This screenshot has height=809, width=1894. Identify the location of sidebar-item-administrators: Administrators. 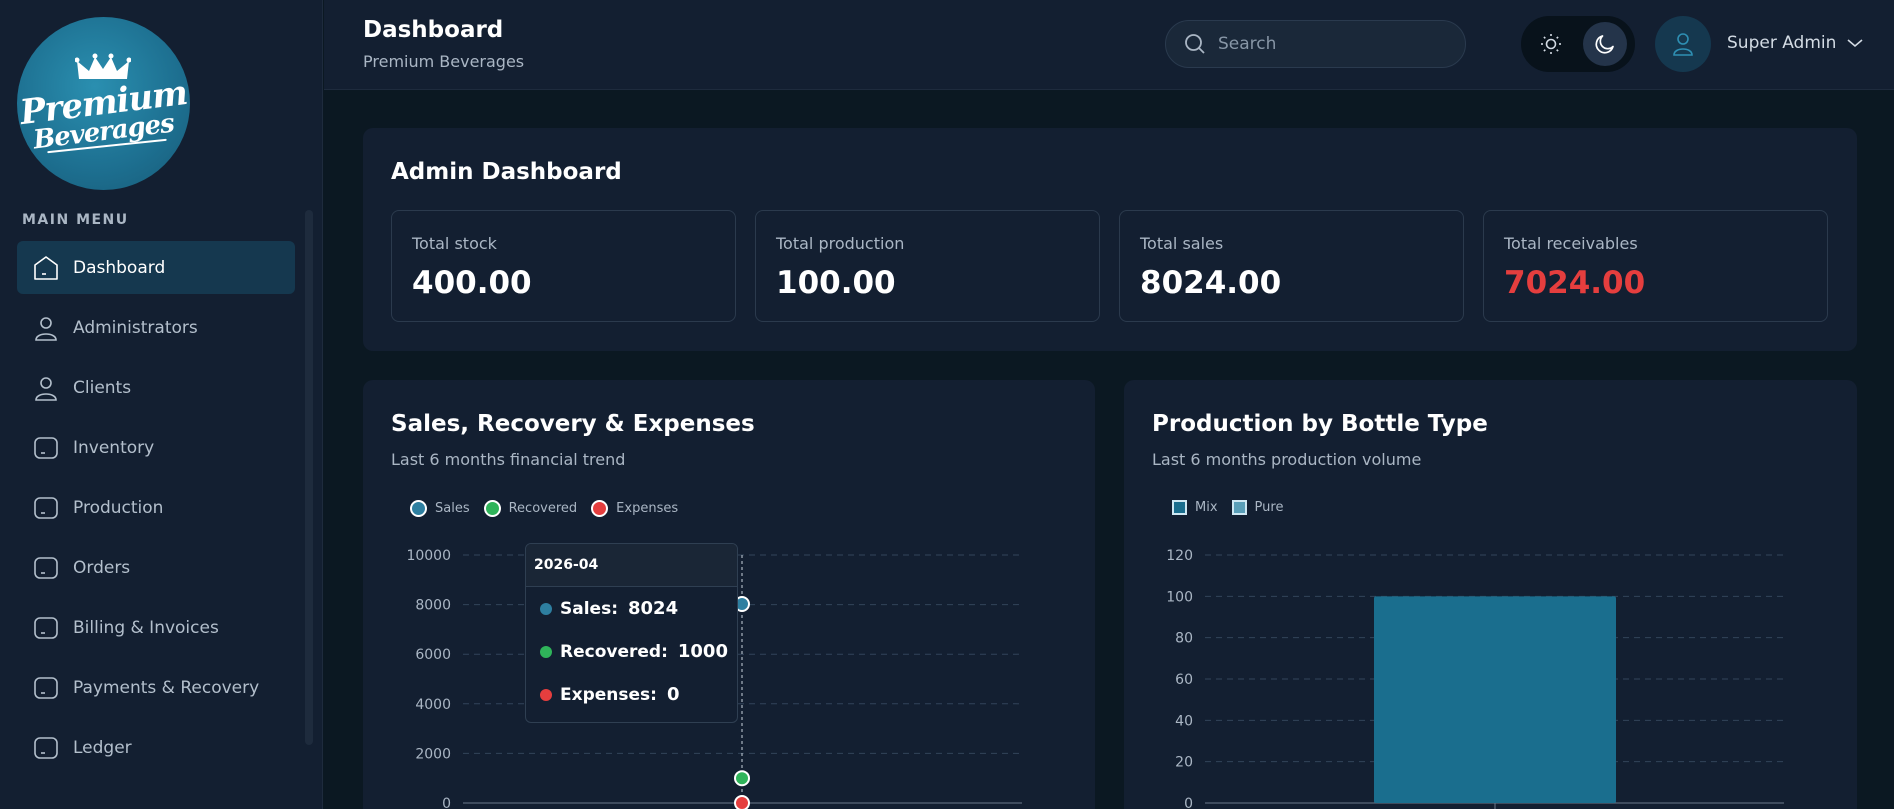
(156, 327).